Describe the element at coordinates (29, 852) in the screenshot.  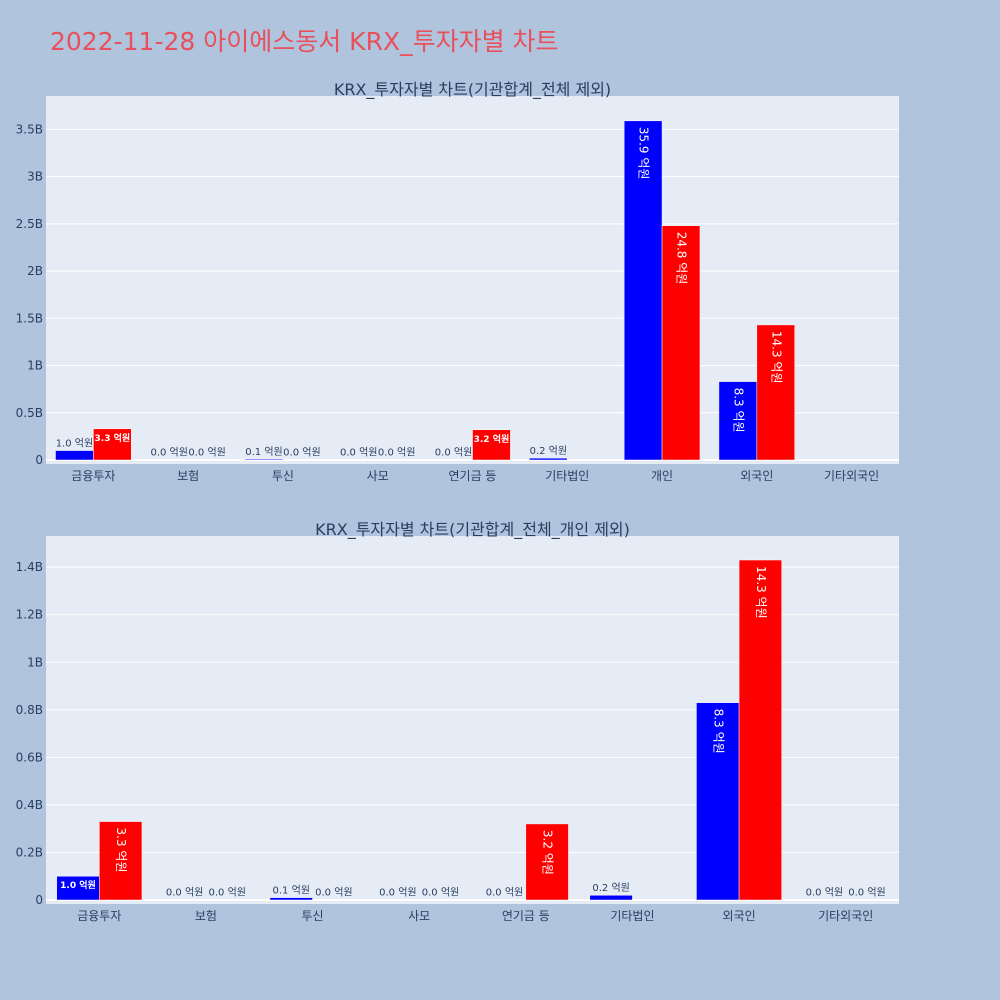
I see `y-tick-label: 0.2B` at that location.